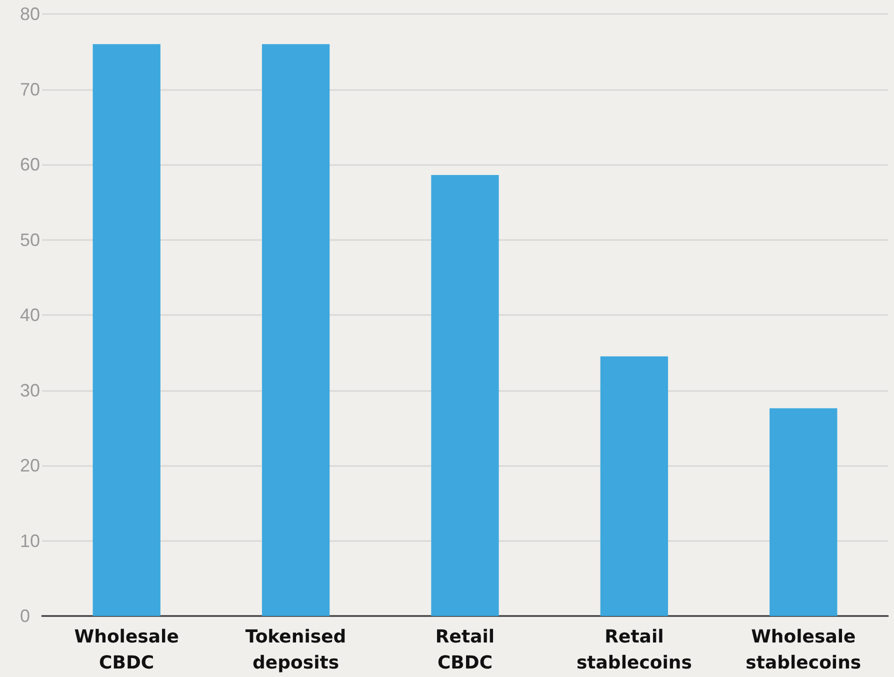 The height and width of the screenshot is (677, 894). I want to click on y-tick-label: 20, so click(30, 466).